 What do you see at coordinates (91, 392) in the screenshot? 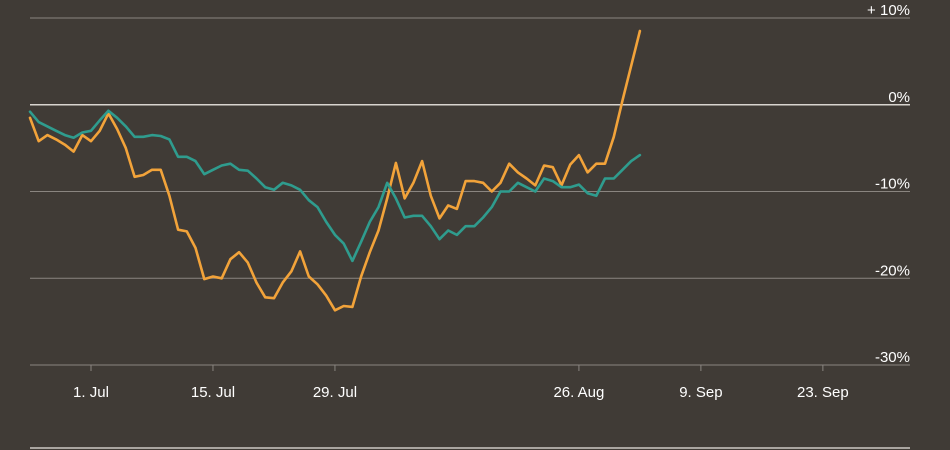
I see `x-tick-label: 1. Jul` at bounding box center [91, 392].